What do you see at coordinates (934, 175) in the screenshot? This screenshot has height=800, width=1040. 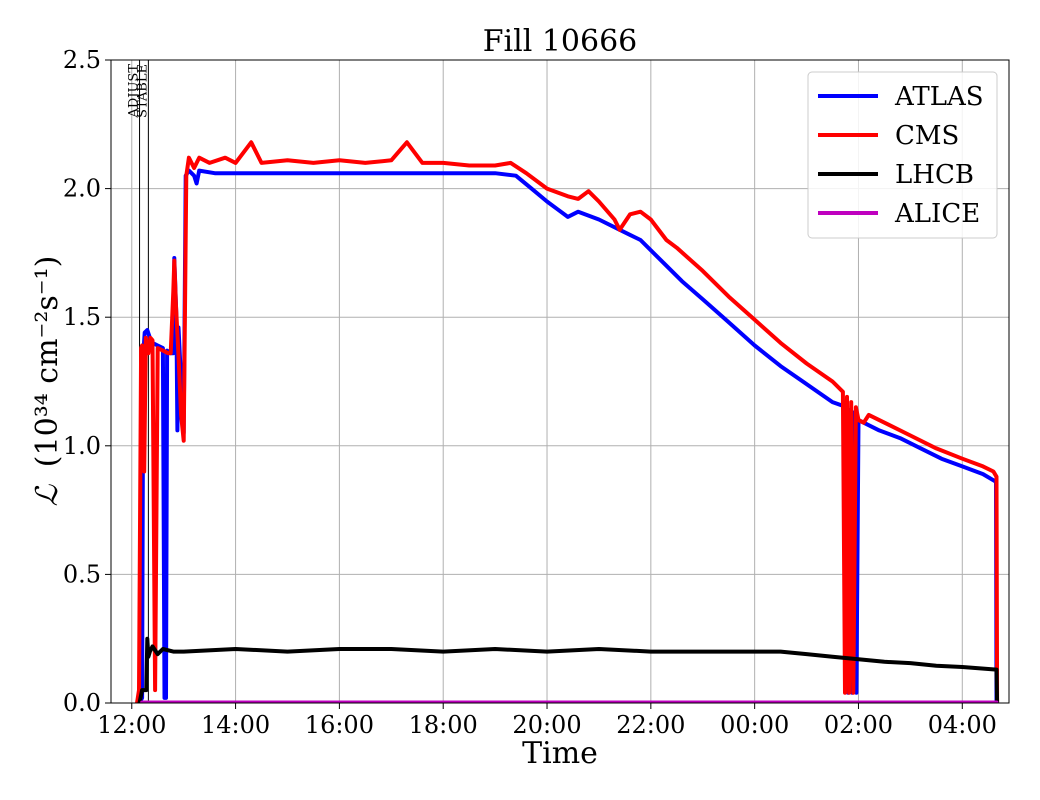 I see `legend-label-lhcb: LHCB` at bounding box center [934, 175].